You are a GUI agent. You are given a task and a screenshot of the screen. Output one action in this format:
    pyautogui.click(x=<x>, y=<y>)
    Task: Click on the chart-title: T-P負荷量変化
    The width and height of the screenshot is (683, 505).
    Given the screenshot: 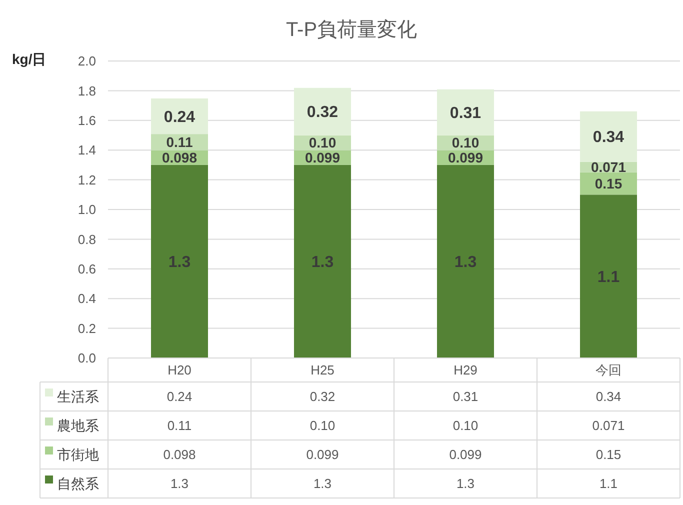 What is the action you would take?
    pyautogui.click(x=352, y=29)
    